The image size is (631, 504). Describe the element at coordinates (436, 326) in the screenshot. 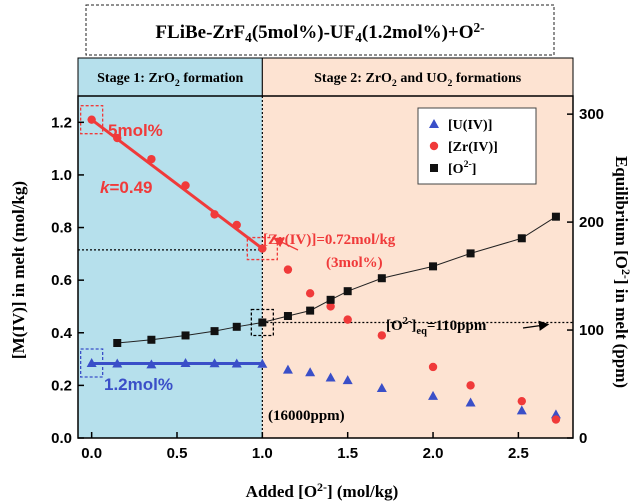

I see `annotation-o-eq: [O2-]eq=110ppm` at that location.